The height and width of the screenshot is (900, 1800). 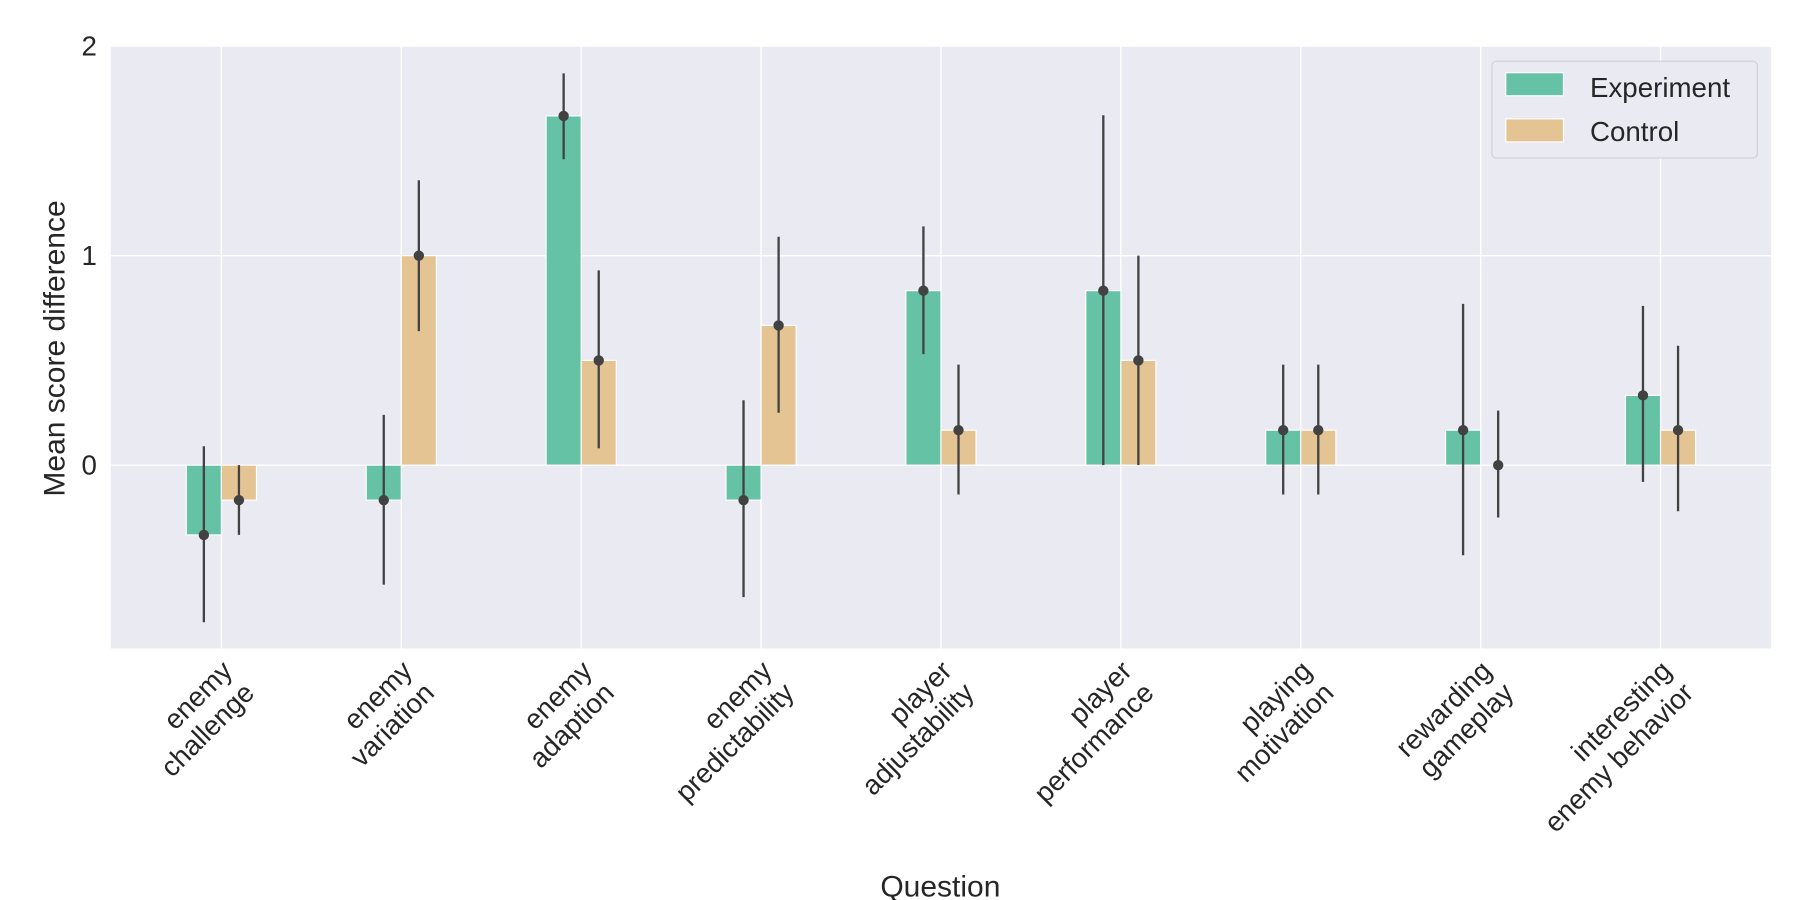 I want to click on x-tick-label: enemychallenge, so click(x=196, y=719).